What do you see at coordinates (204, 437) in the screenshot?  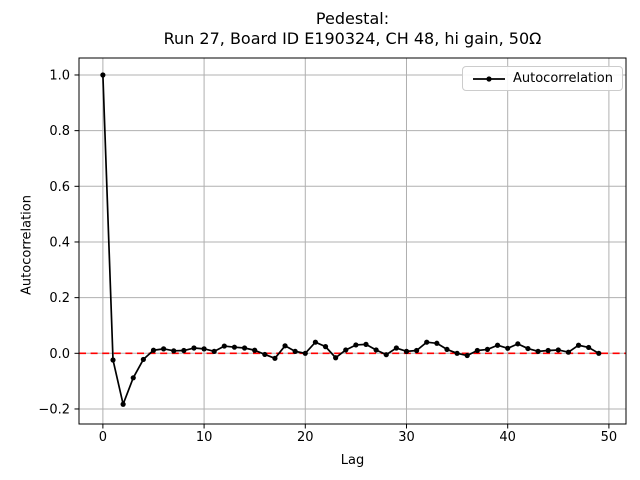 I see `x-tick-label: 10` at bounding box center [204, 437].